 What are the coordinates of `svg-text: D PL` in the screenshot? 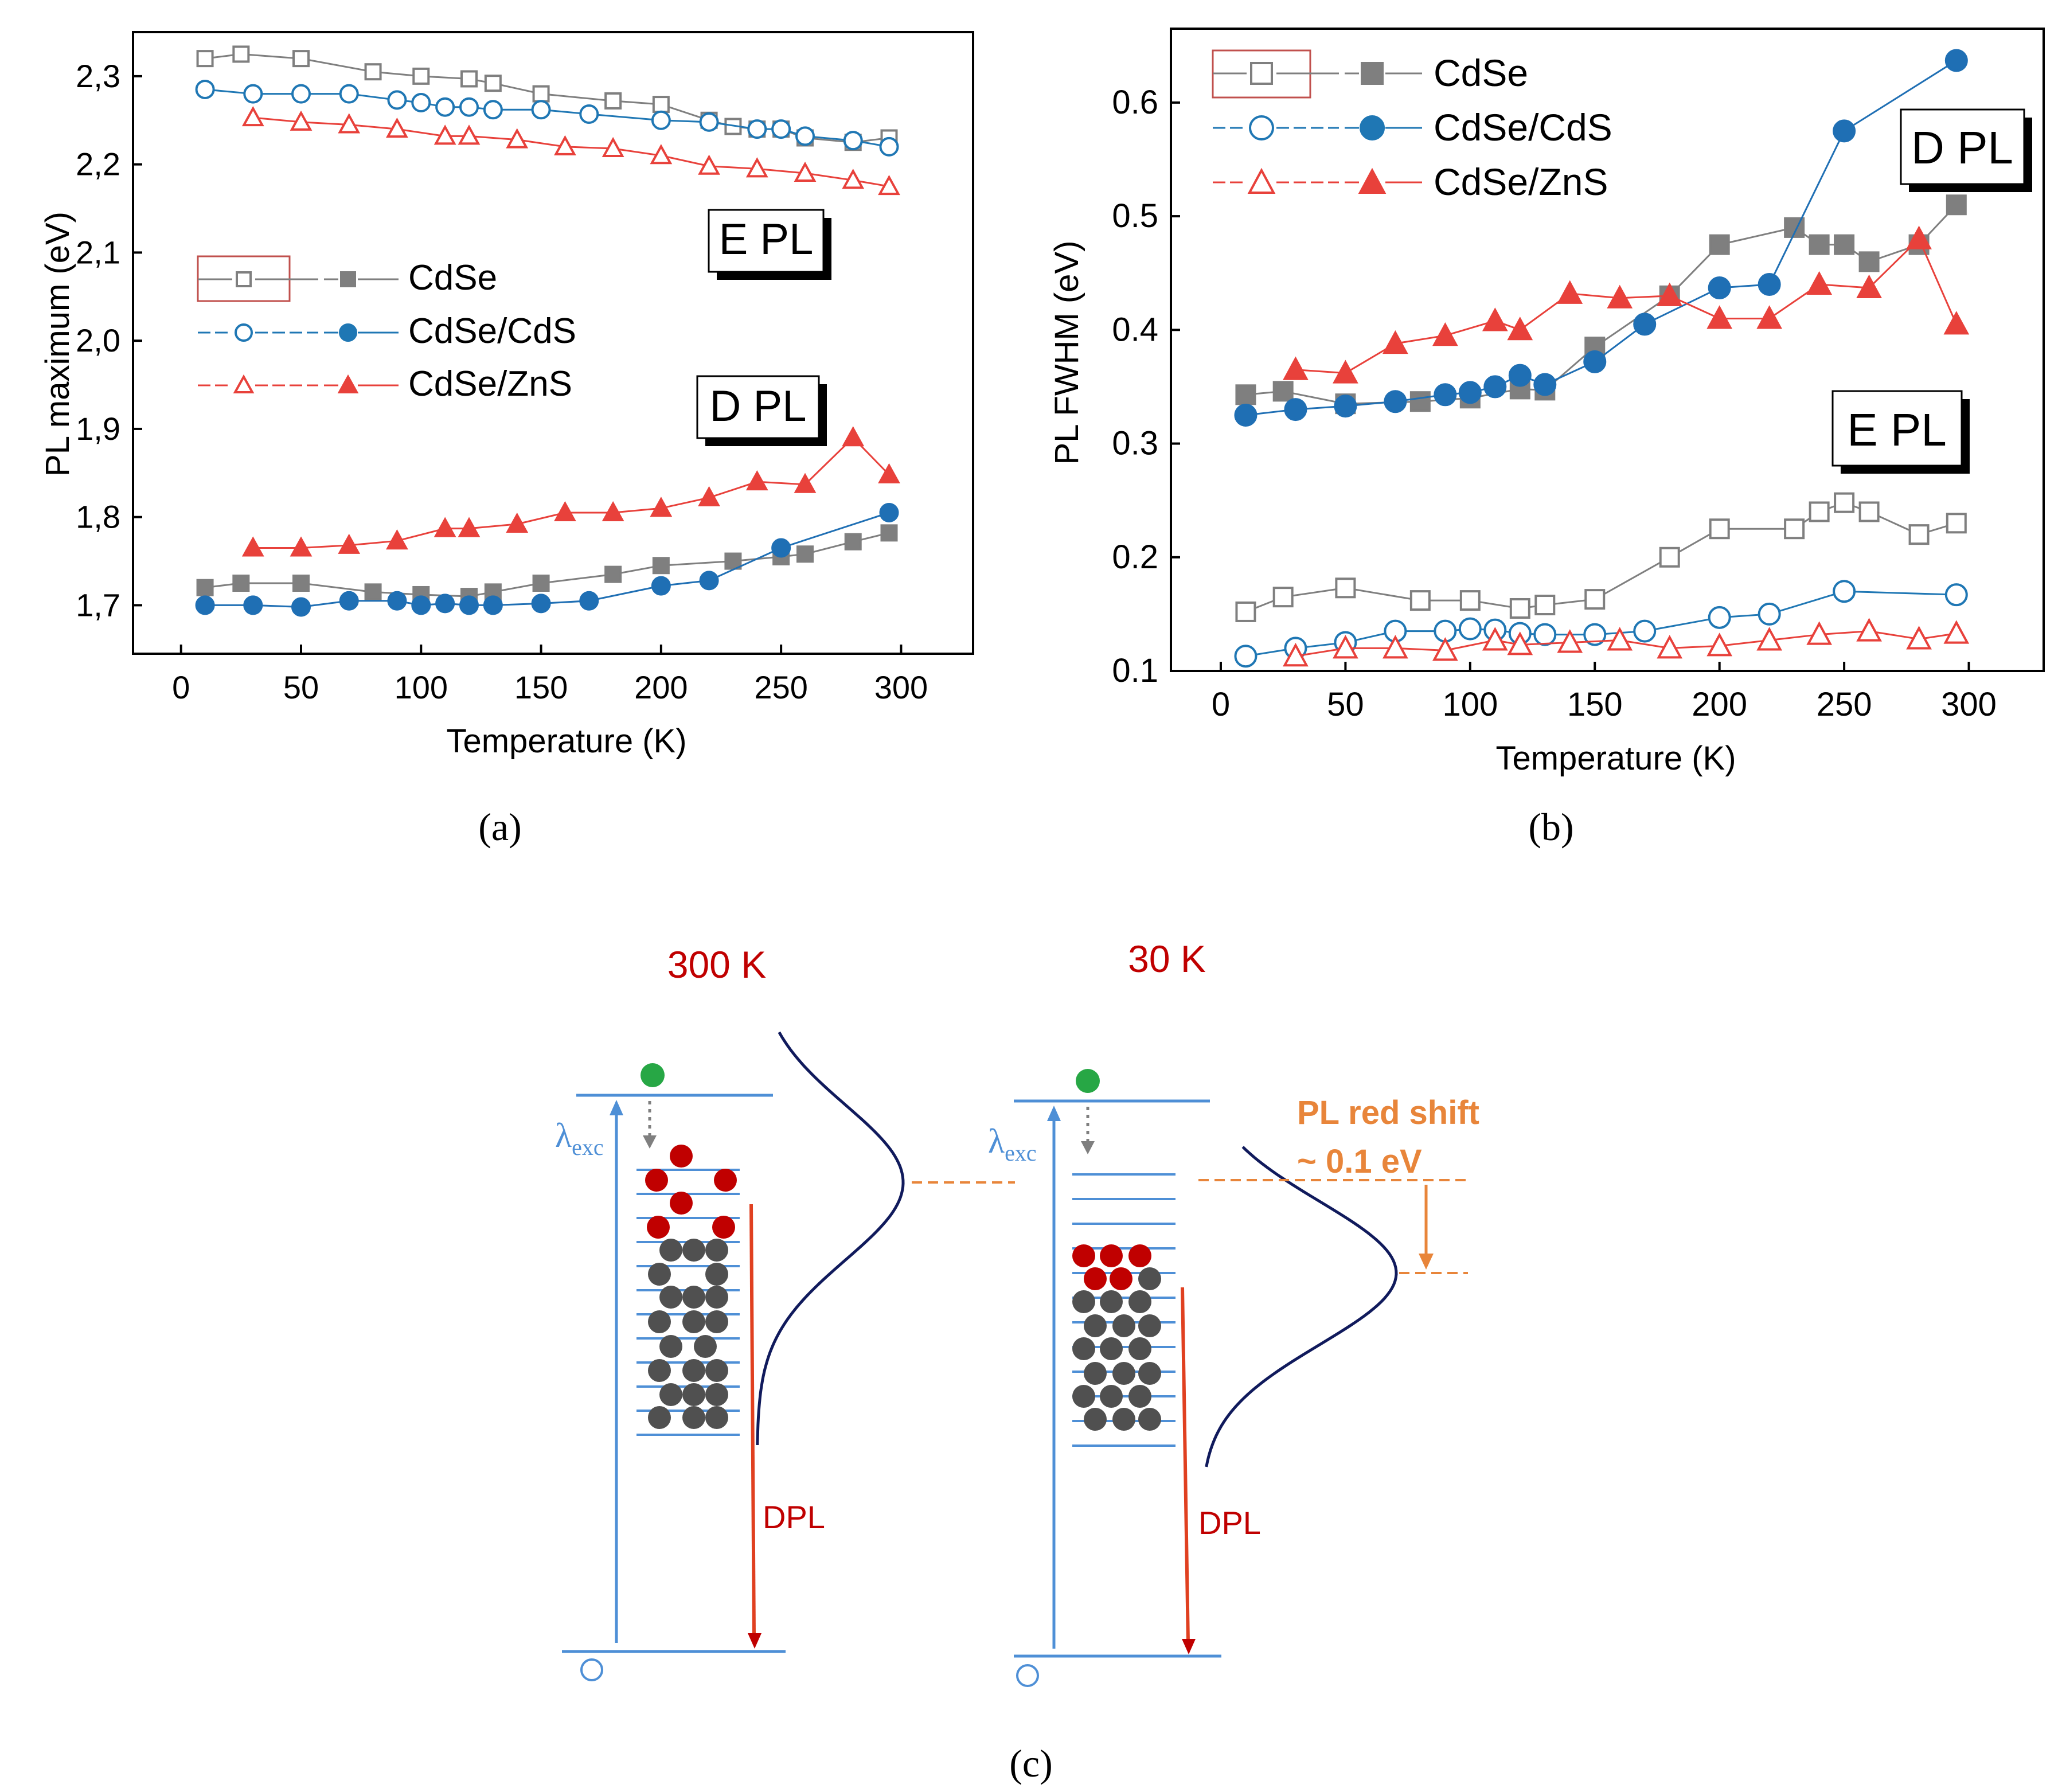 It's located at (1962, 147).